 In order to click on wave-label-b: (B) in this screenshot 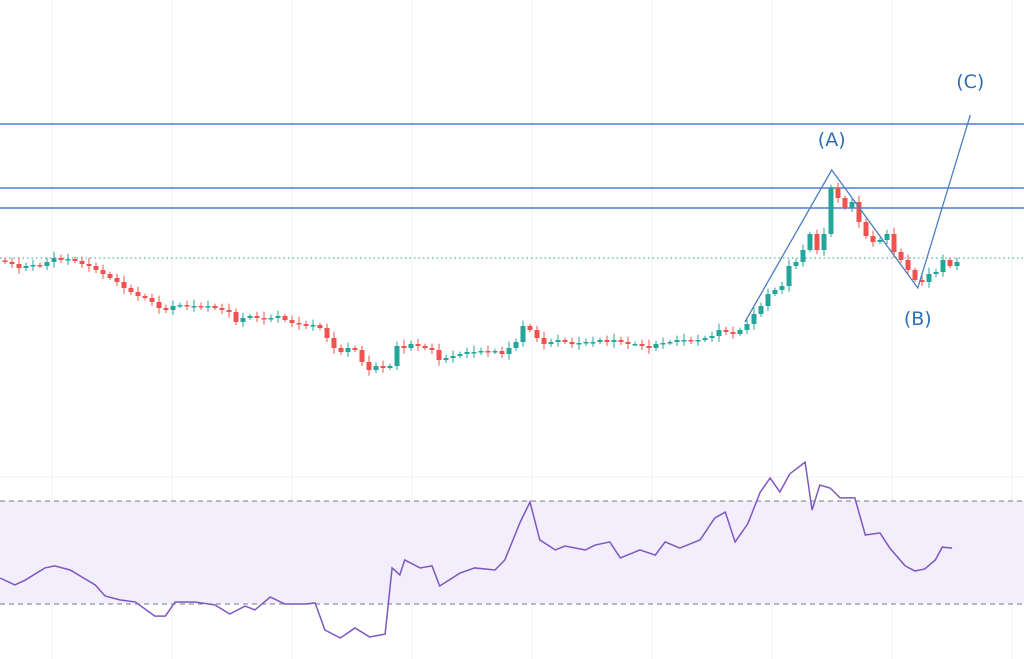, I will do `click(918, 319)`.